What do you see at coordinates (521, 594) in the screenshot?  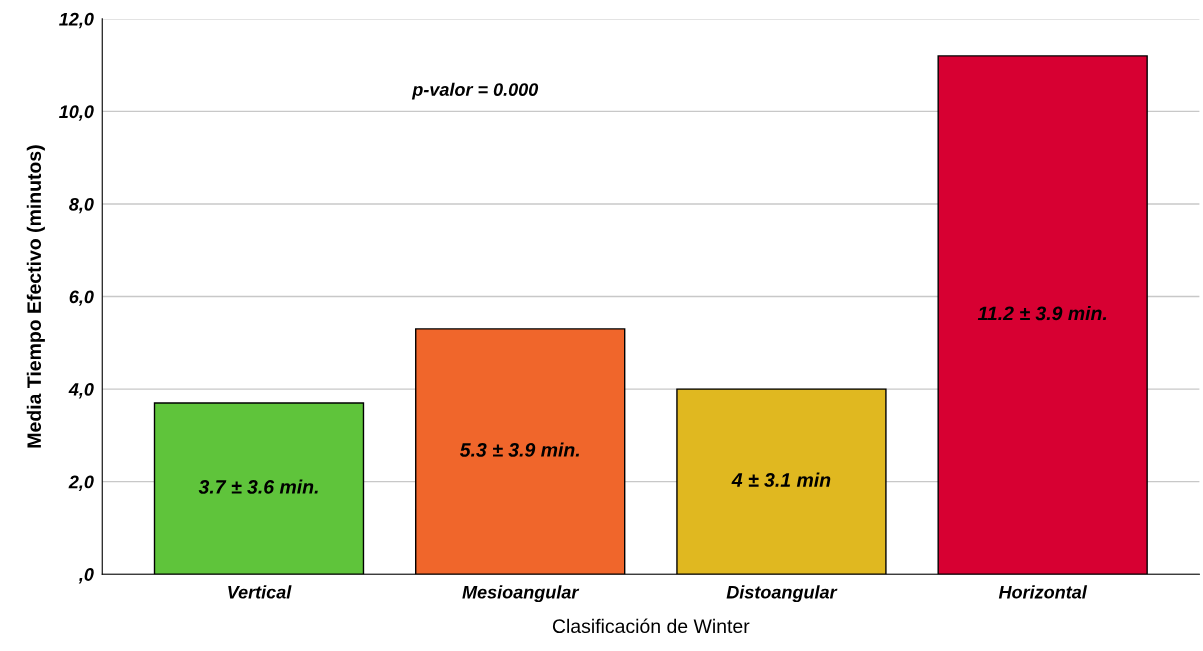 I see `x-tick-label: Mesioangular` at bounding box center [521, 594].